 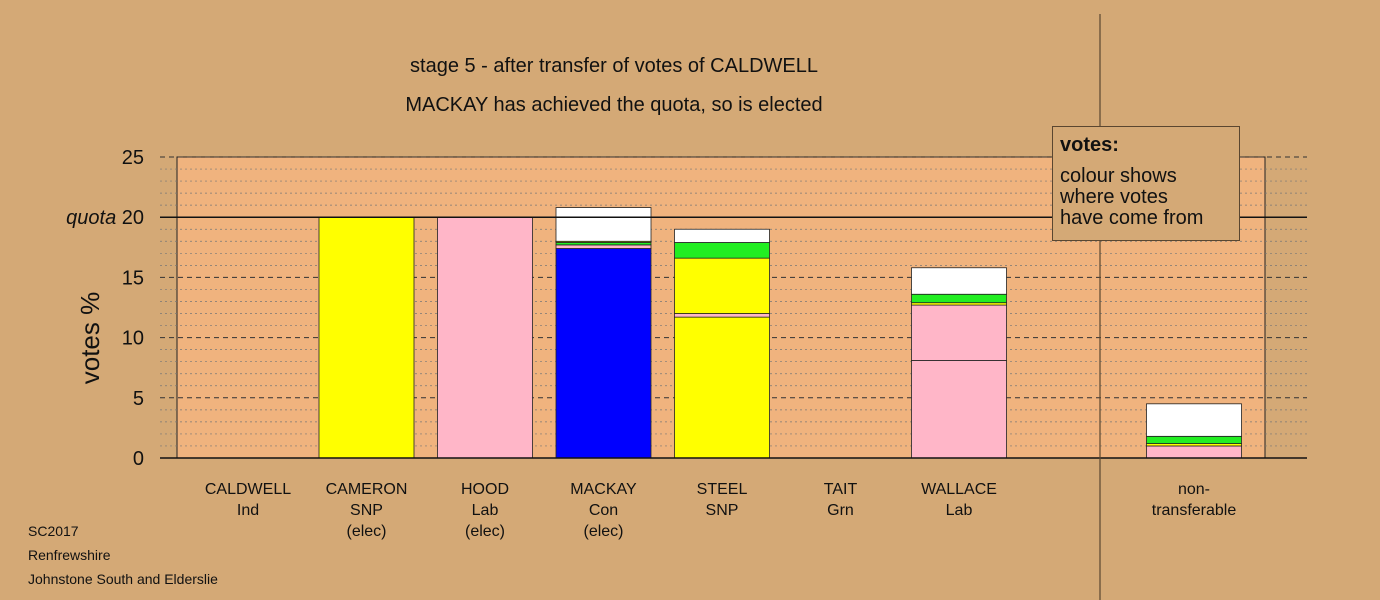 I want to click on category-label: Ind, so click(x=248, y=510).